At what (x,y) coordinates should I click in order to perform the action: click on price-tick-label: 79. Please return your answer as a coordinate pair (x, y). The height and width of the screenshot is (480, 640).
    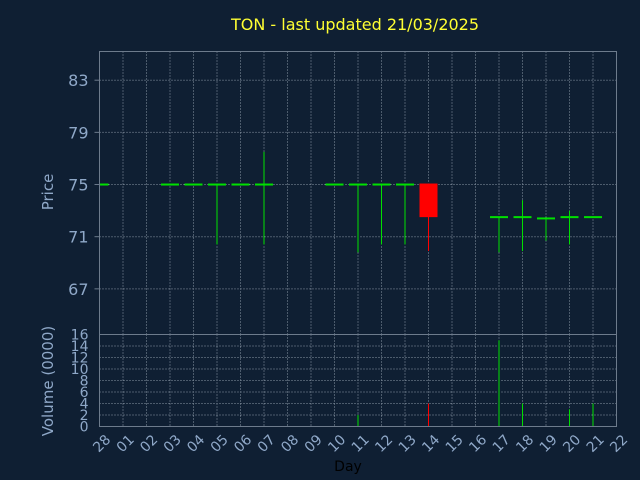
    Looking at the image, I should click on (78, 132).